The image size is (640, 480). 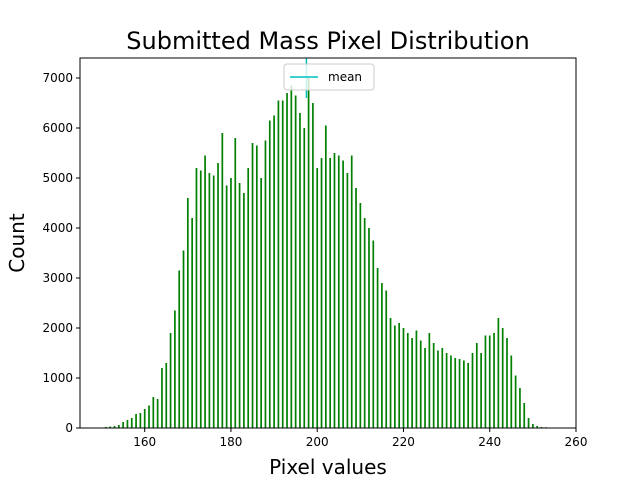 What do you see at coordinates (57, 178) in the screenshot?
I see `y-tick-label-5000: 5000` at bounding box center [57, 178].